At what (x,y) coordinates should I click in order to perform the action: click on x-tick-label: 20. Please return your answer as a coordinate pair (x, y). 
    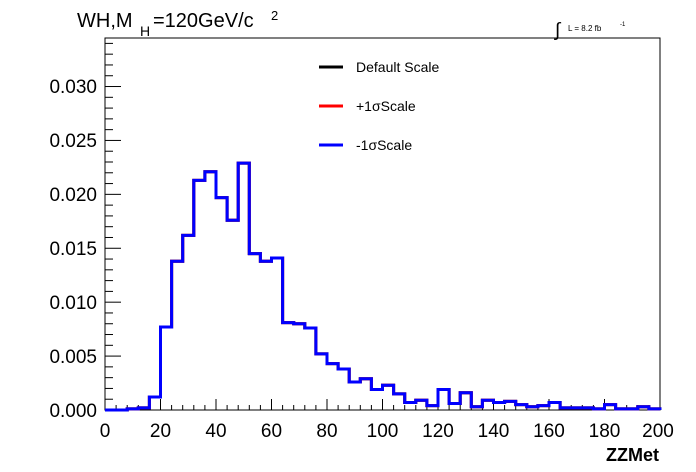
    Looking at the image, I should click on (160, 431).